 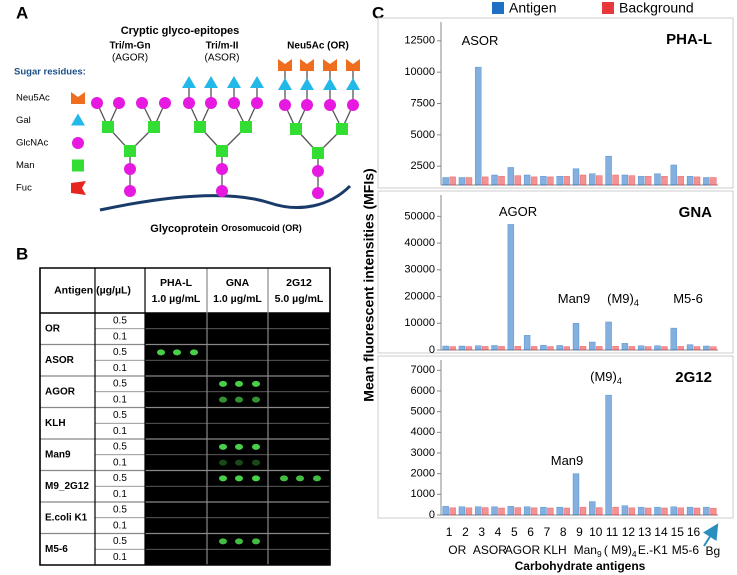 I want to click on annotation: (M9)4, so click(x=606, y=377).